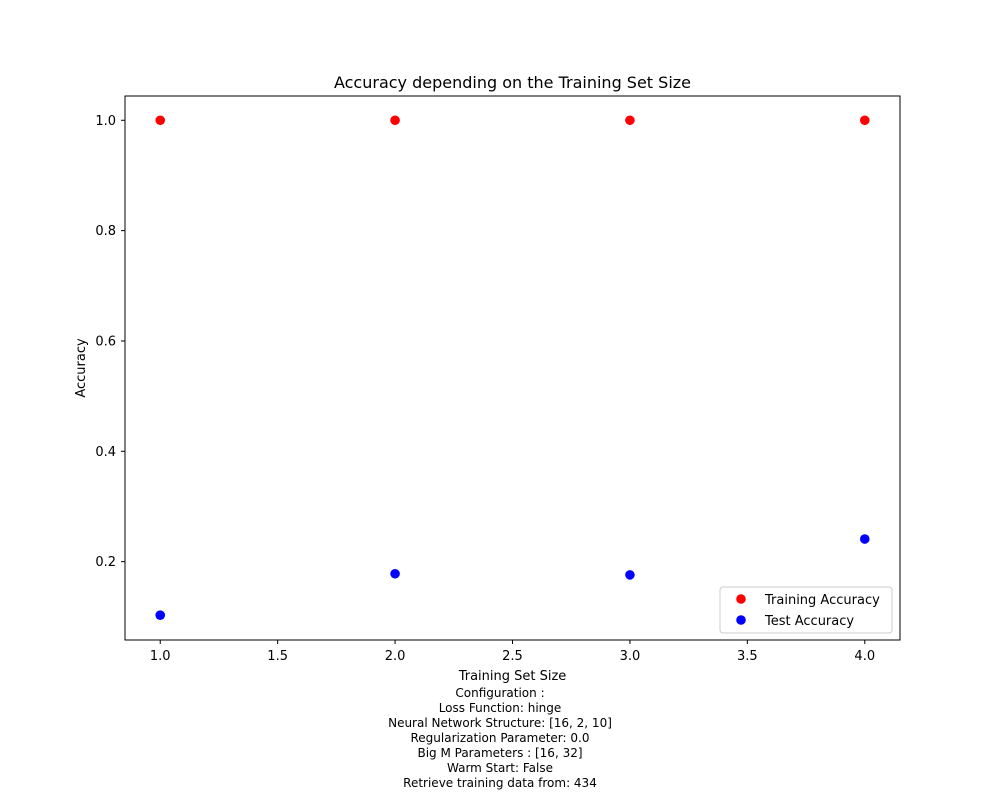 The height and width of the screenshot is (800, 1000). I want to click on x-tick-label: 4.0, so click(864, 656).